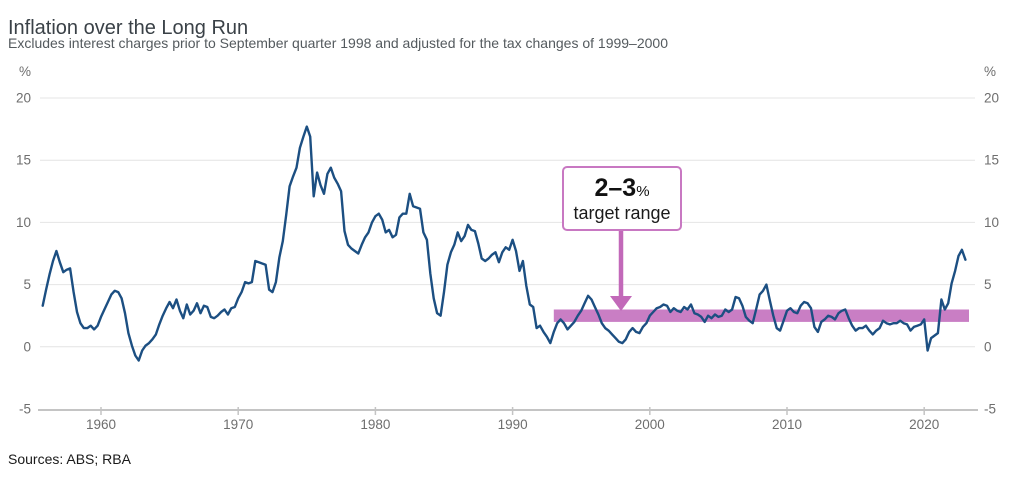 This screenshot has height=480, width=1024. What do you see at coordinates (238, 424) in the screenshot?
I see `x-tick-label: 1970` at bounding box center [238, 424].